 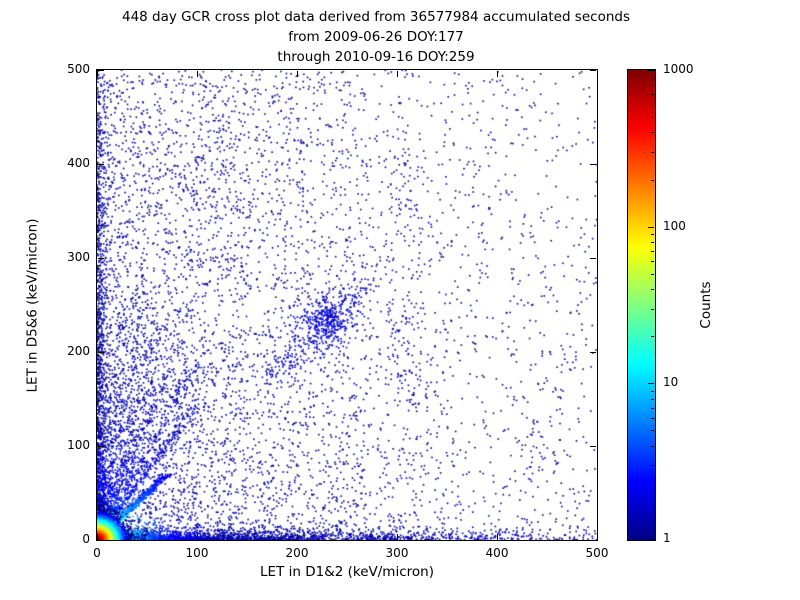 What do you see at coordinates (376, 57) in the screenshot?
I see `chart-title-line3: through 2010-09-16 DOY:259` at bounding box center [376, 57].